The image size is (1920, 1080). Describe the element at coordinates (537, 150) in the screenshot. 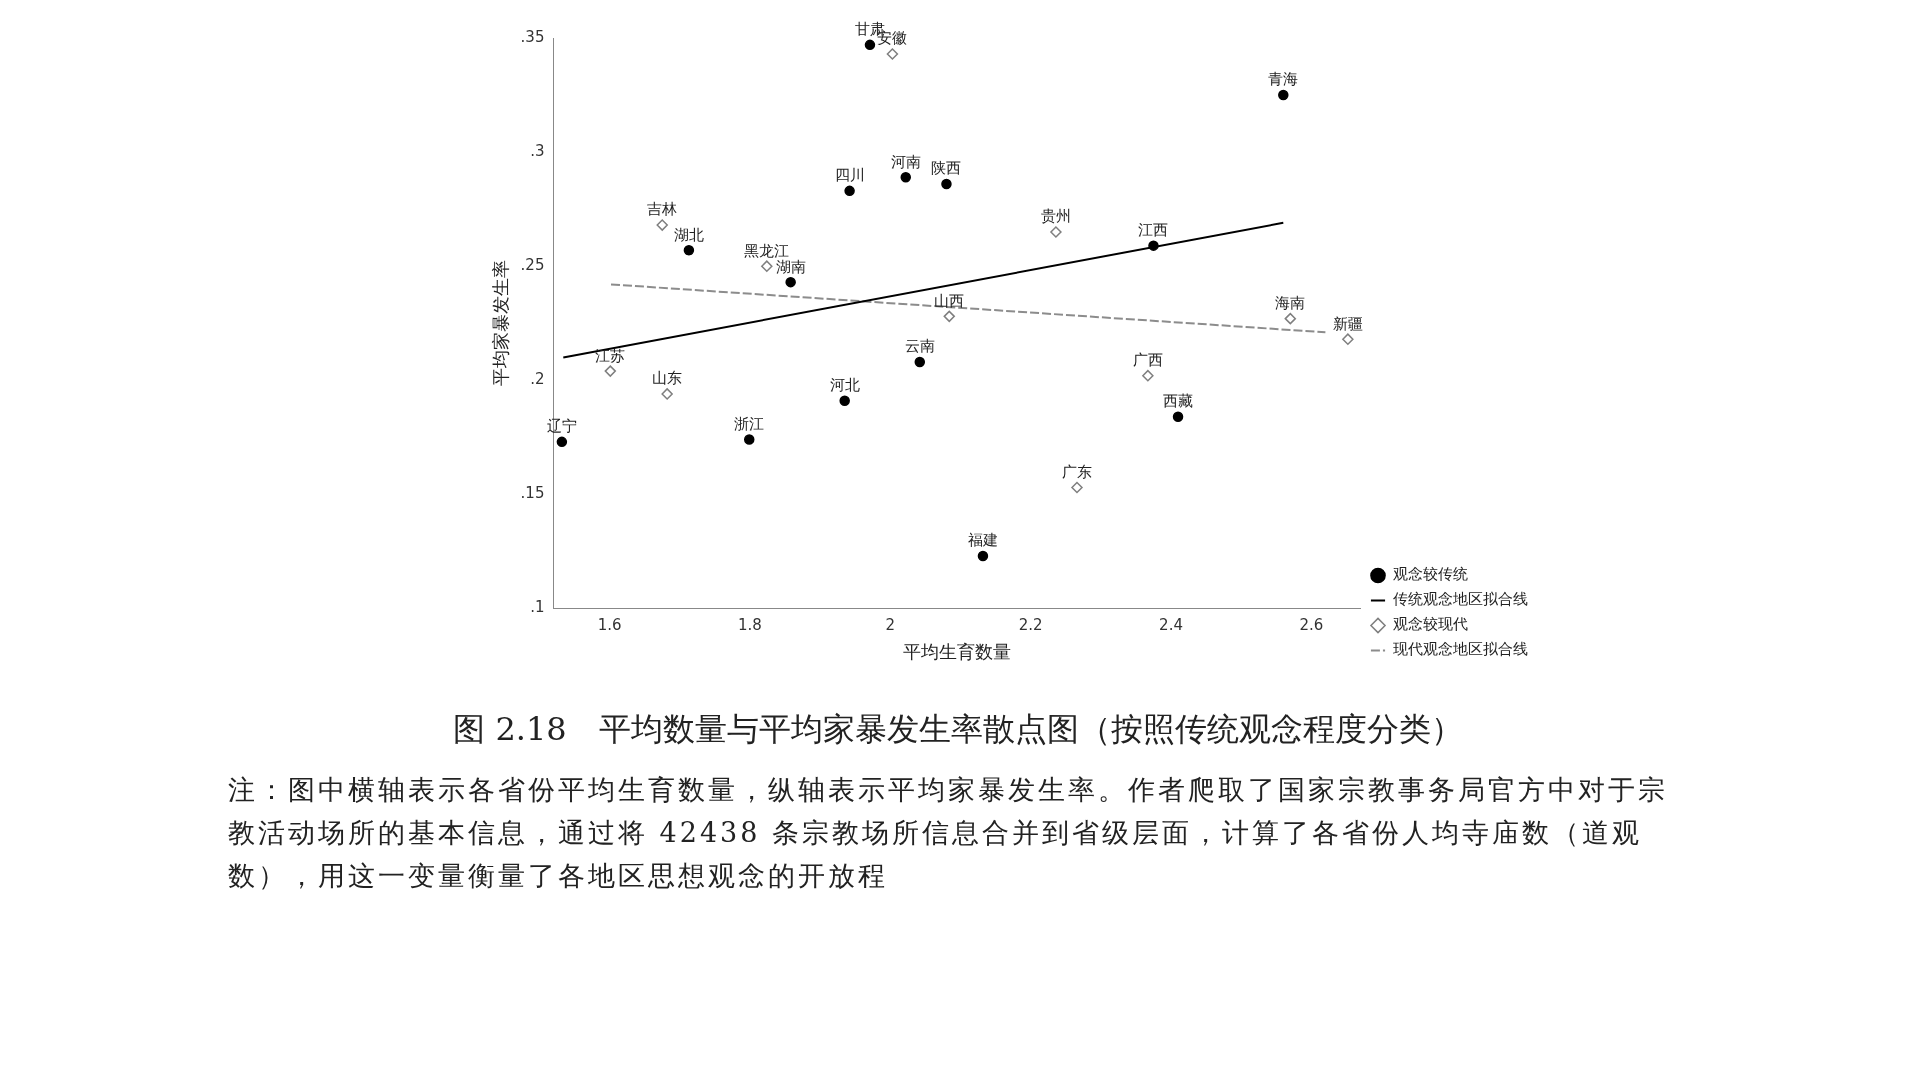

I see `y-tick-label: .3` at that location.